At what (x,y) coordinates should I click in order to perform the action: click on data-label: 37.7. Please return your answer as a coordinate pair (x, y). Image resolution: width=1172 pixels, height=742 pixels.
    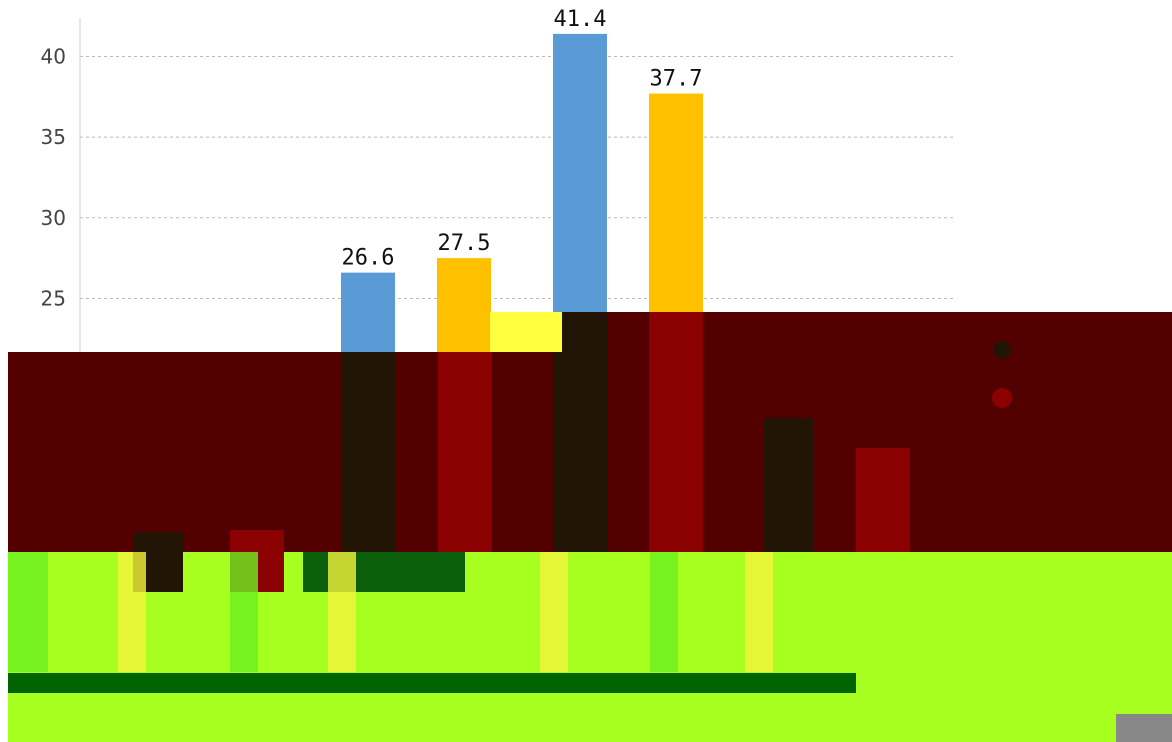
    Looking at the image, I should click on (676, 79).